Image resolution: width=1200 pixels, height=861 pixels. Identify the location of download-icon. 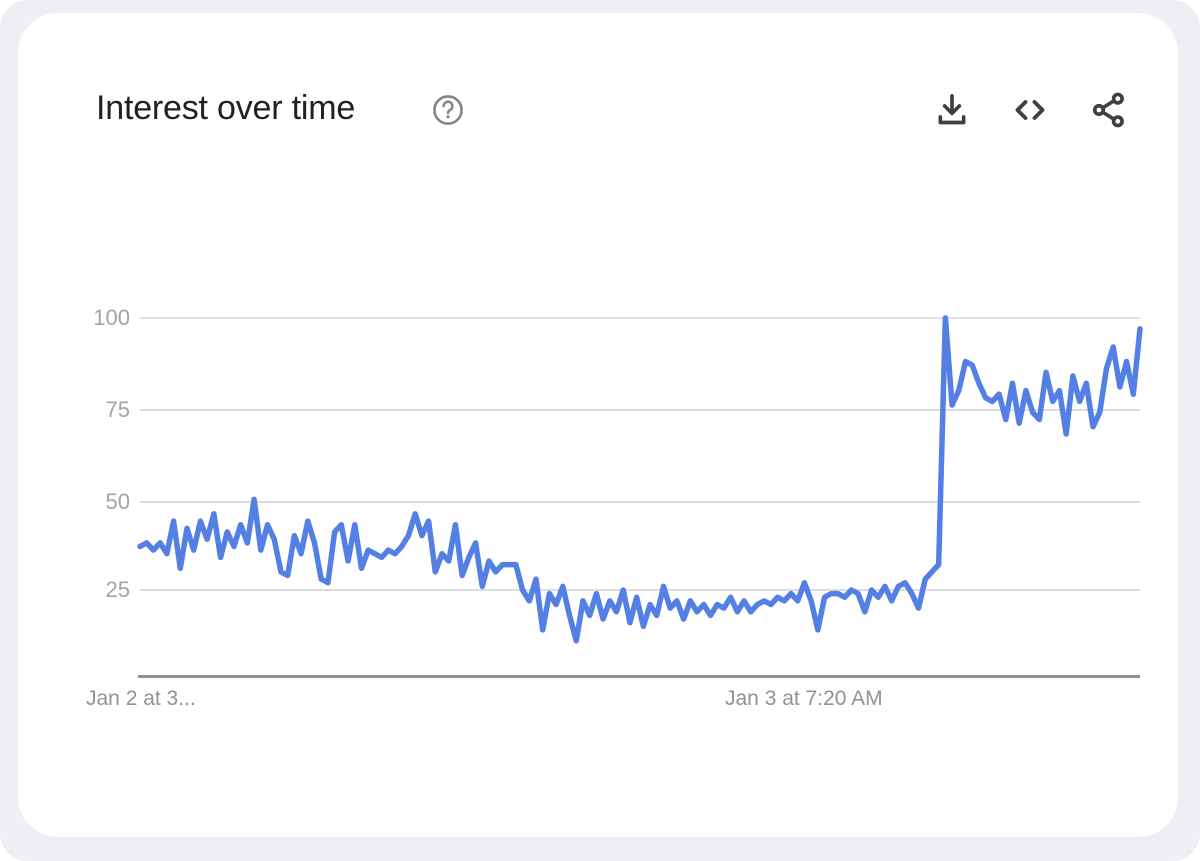
(952, 109).